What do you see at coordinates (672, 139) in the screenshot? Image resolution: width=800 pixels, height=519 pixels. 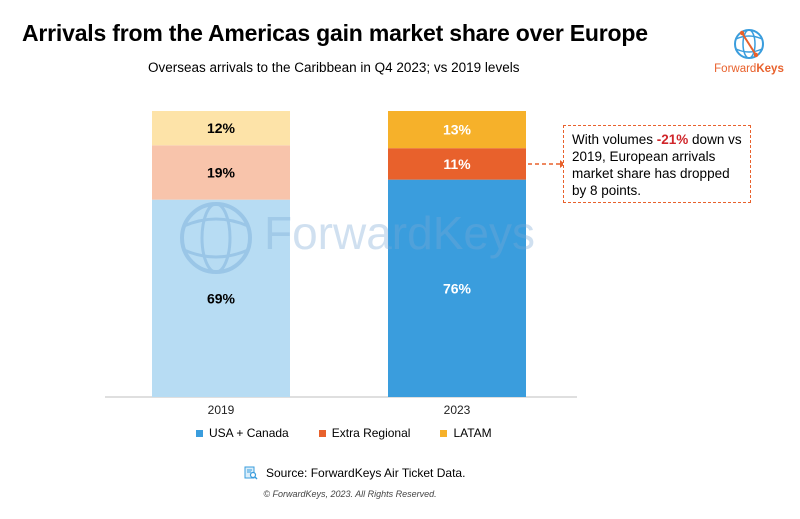 I see `callout-highlight: -21%` at bounding box center [672, 139].